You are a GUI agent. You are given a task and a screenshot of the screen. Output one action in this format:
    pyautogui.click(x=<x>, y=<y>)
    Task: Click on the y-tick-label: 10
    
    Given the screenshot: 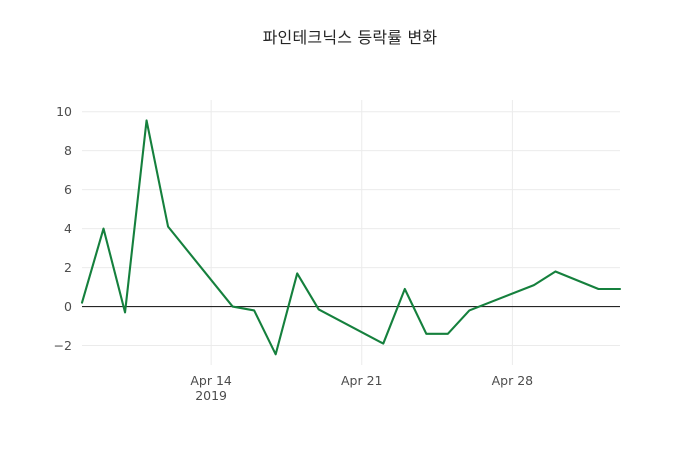 What is the action you would take?
    pyautogui.click(x=64, y=111)
    